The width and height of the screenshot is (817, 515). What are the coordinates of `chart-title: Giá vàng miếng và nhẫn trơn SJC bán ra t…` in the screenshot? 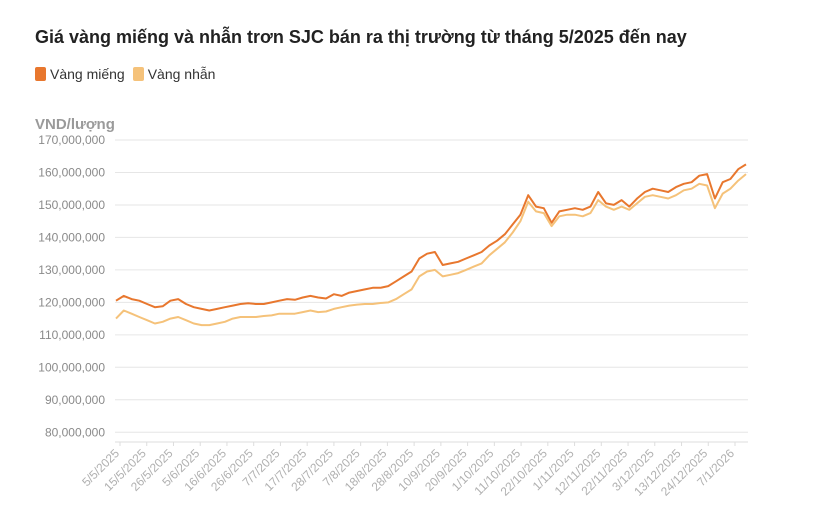 It's located at (361, 37).